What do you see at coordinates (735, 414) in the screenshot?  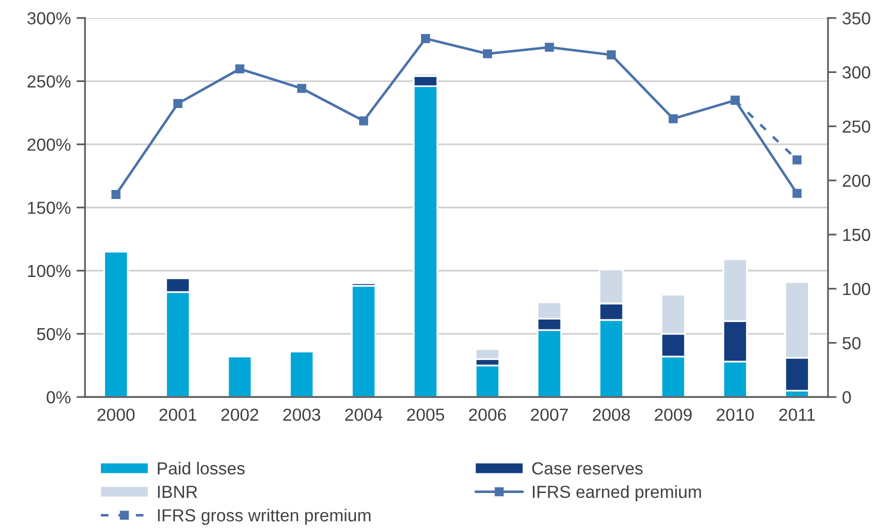 I see `x-tick-label: 2010` at bounding box center [735, 414].